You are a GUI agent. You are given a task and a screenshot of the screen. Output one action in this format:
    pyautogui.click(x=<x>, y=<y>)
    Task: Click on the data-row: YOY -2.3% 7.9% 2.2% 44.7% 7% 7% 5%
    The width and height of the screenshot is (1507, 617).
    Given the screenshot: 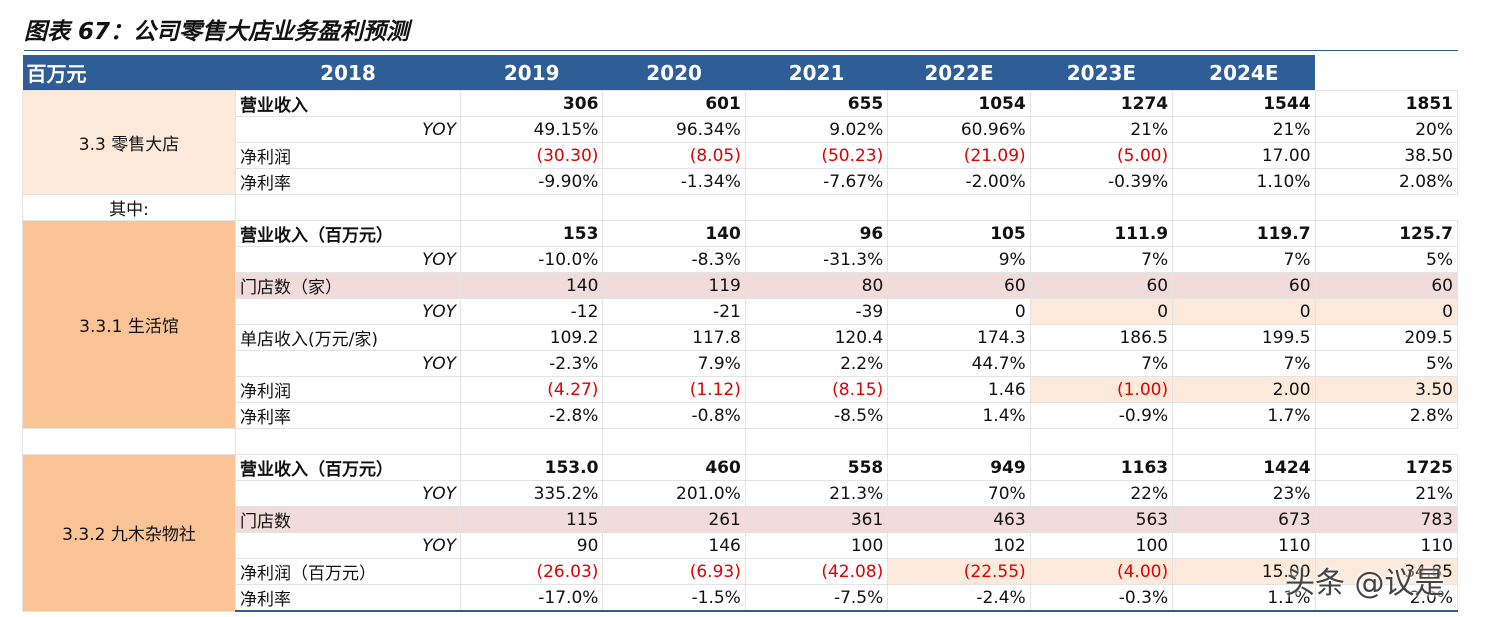 What is the action you would take?
    pyautogui.click(x=741, y=363)
    